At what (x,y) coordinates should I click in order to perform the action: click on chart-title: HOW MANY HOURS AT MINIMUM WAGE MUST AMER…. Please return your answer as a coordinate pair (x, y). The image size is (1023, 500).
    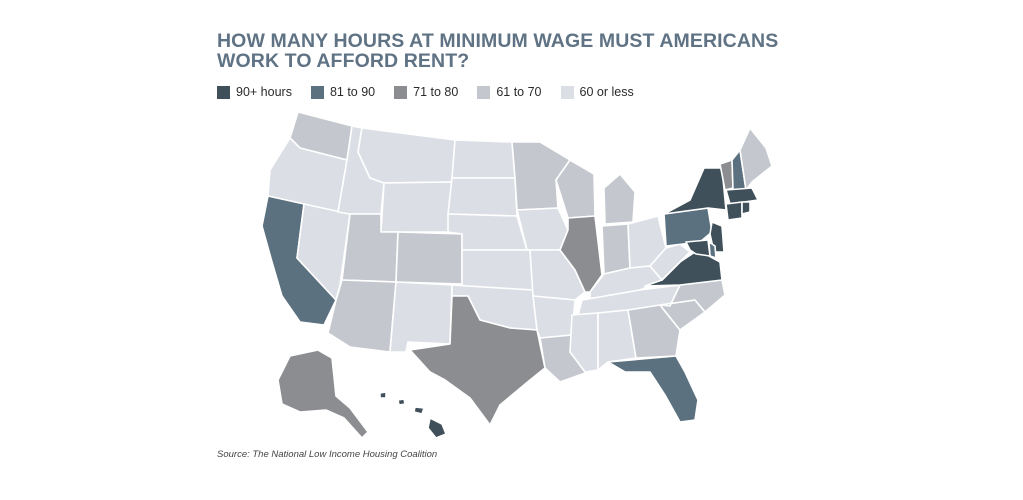
    Looking at the image, I should click on (498, 51).